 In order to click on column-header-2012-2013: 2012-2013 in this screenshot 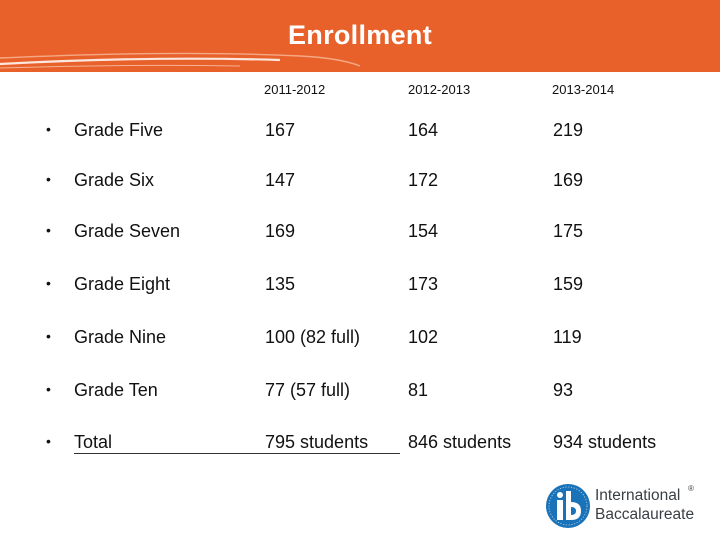, I will do `click(439, 89)`.